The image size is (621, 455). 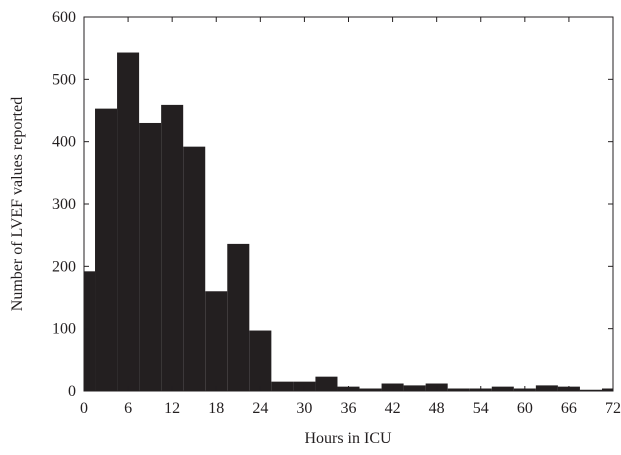 What do you see at coordinates (84, 408) in the screenshot?
I see `x-tick-label: 0` at bounding box center [84, 408].